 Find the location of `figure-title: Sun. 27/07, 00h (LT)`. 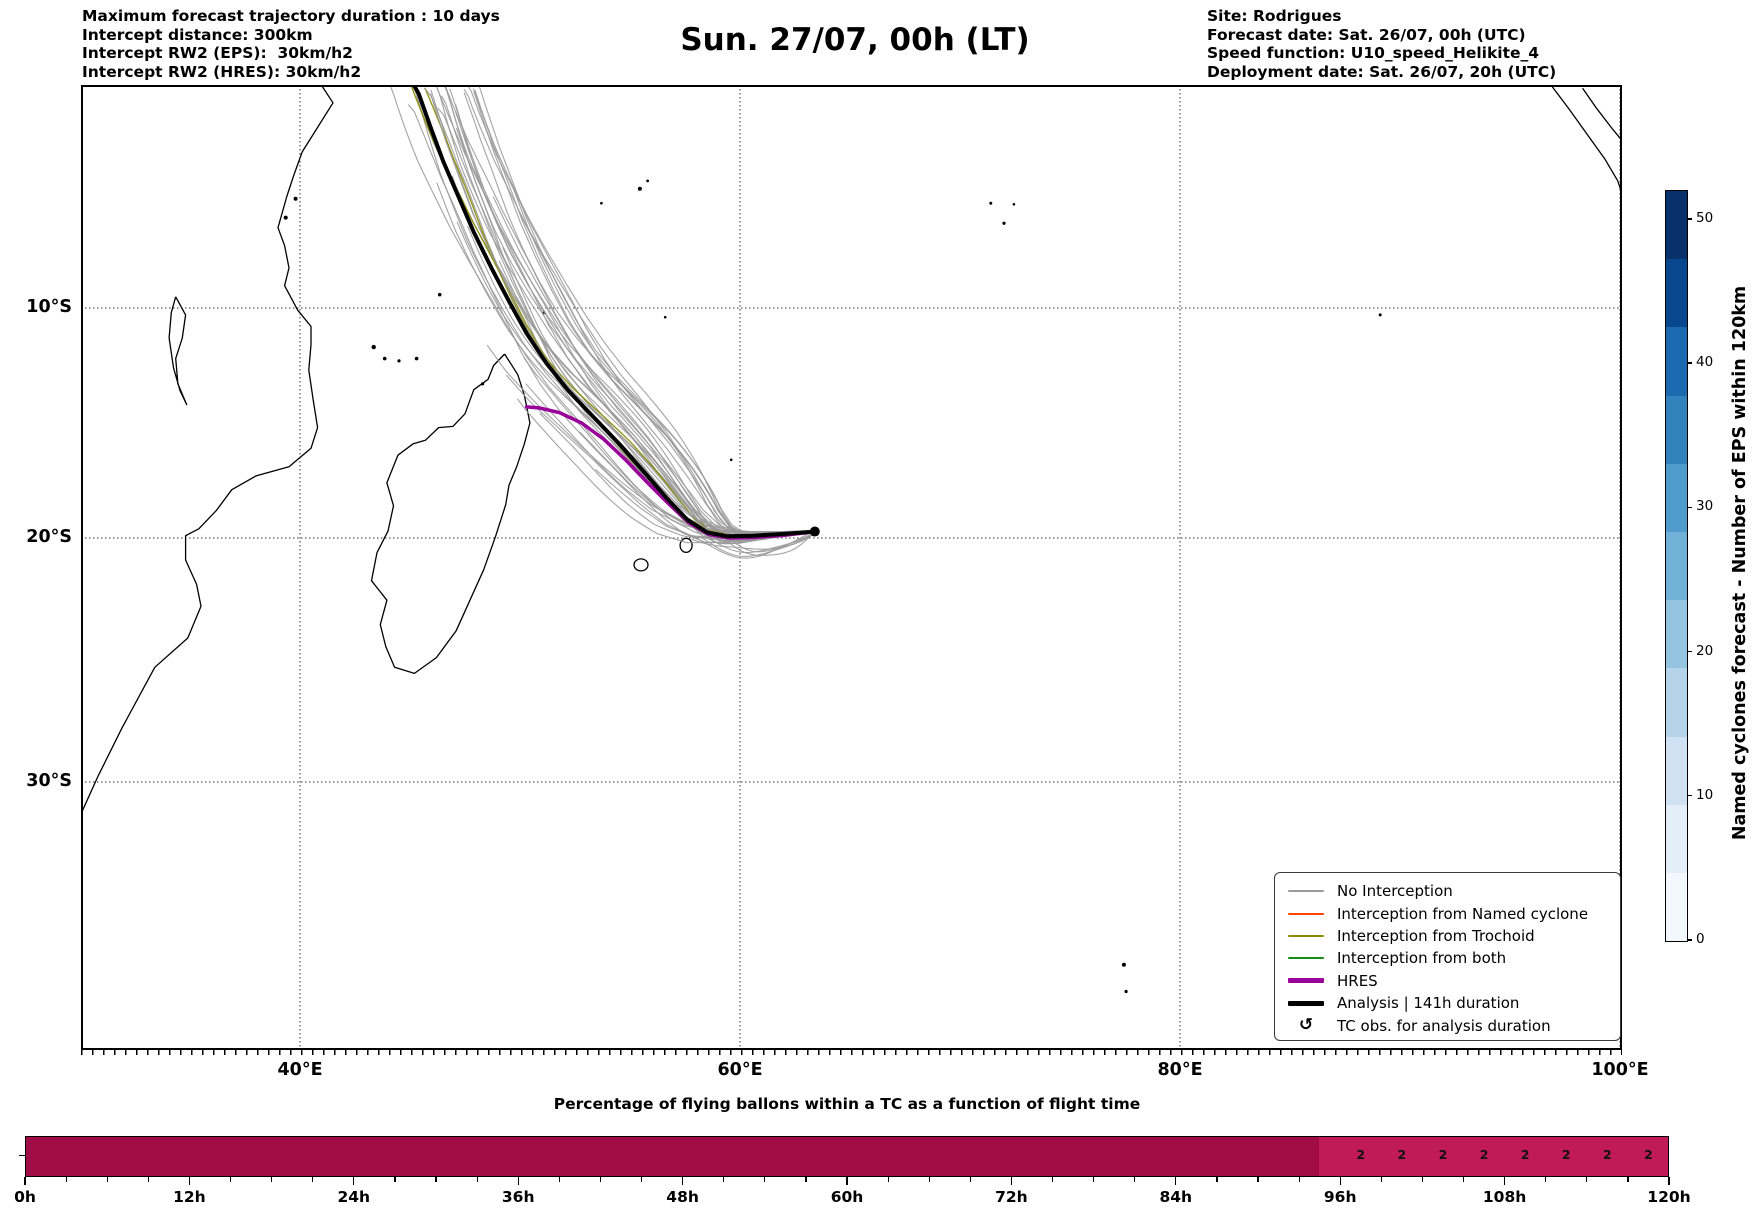

figure-title: Sun. 27/07, 00h (LT) is located at coordinates (855, 40).